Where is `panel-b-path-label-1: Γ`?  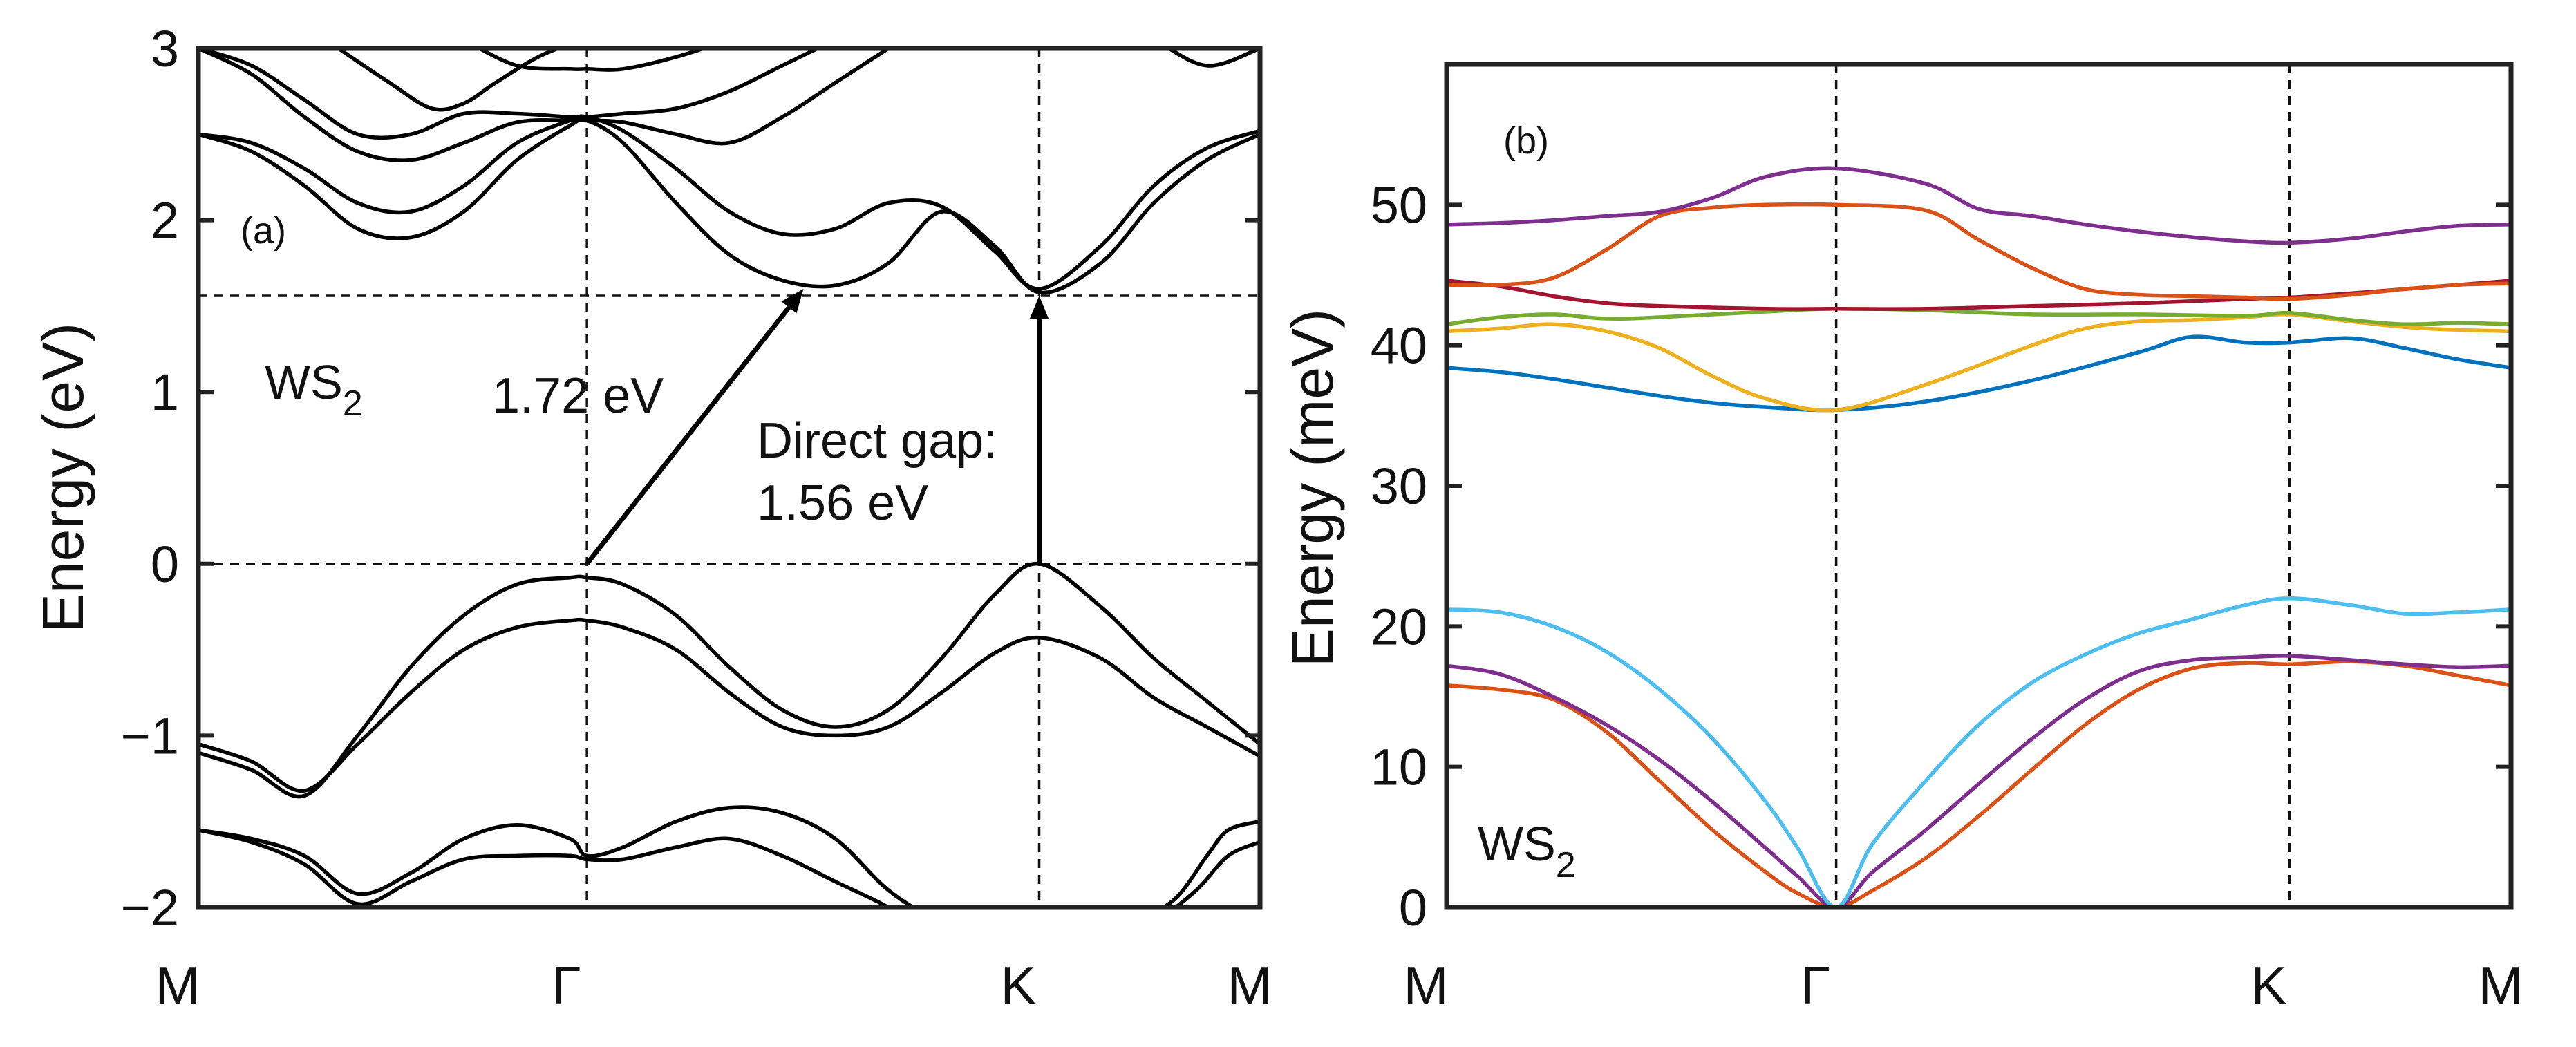 panel-b-path-label-1: Γ is located at coordinates (1815, 985).